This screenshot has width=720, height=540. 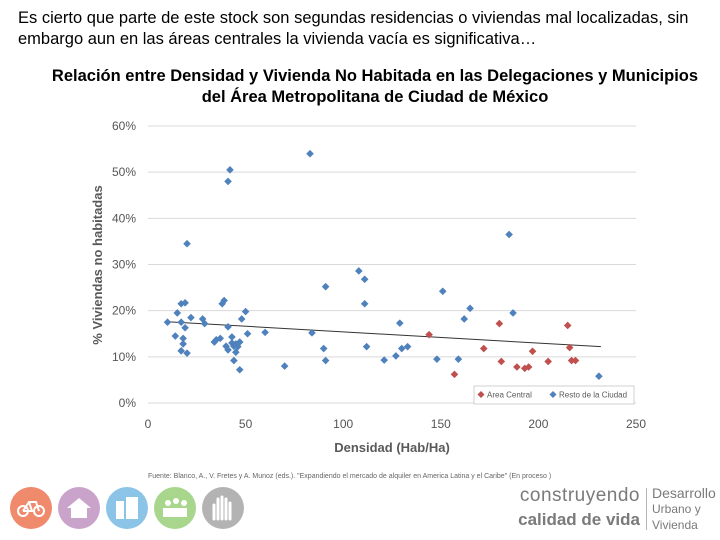 What do you see at coordinates (124, 357) in the screenshot?
I see `y-tick-label: 10%` at bounding box center [124, 357].